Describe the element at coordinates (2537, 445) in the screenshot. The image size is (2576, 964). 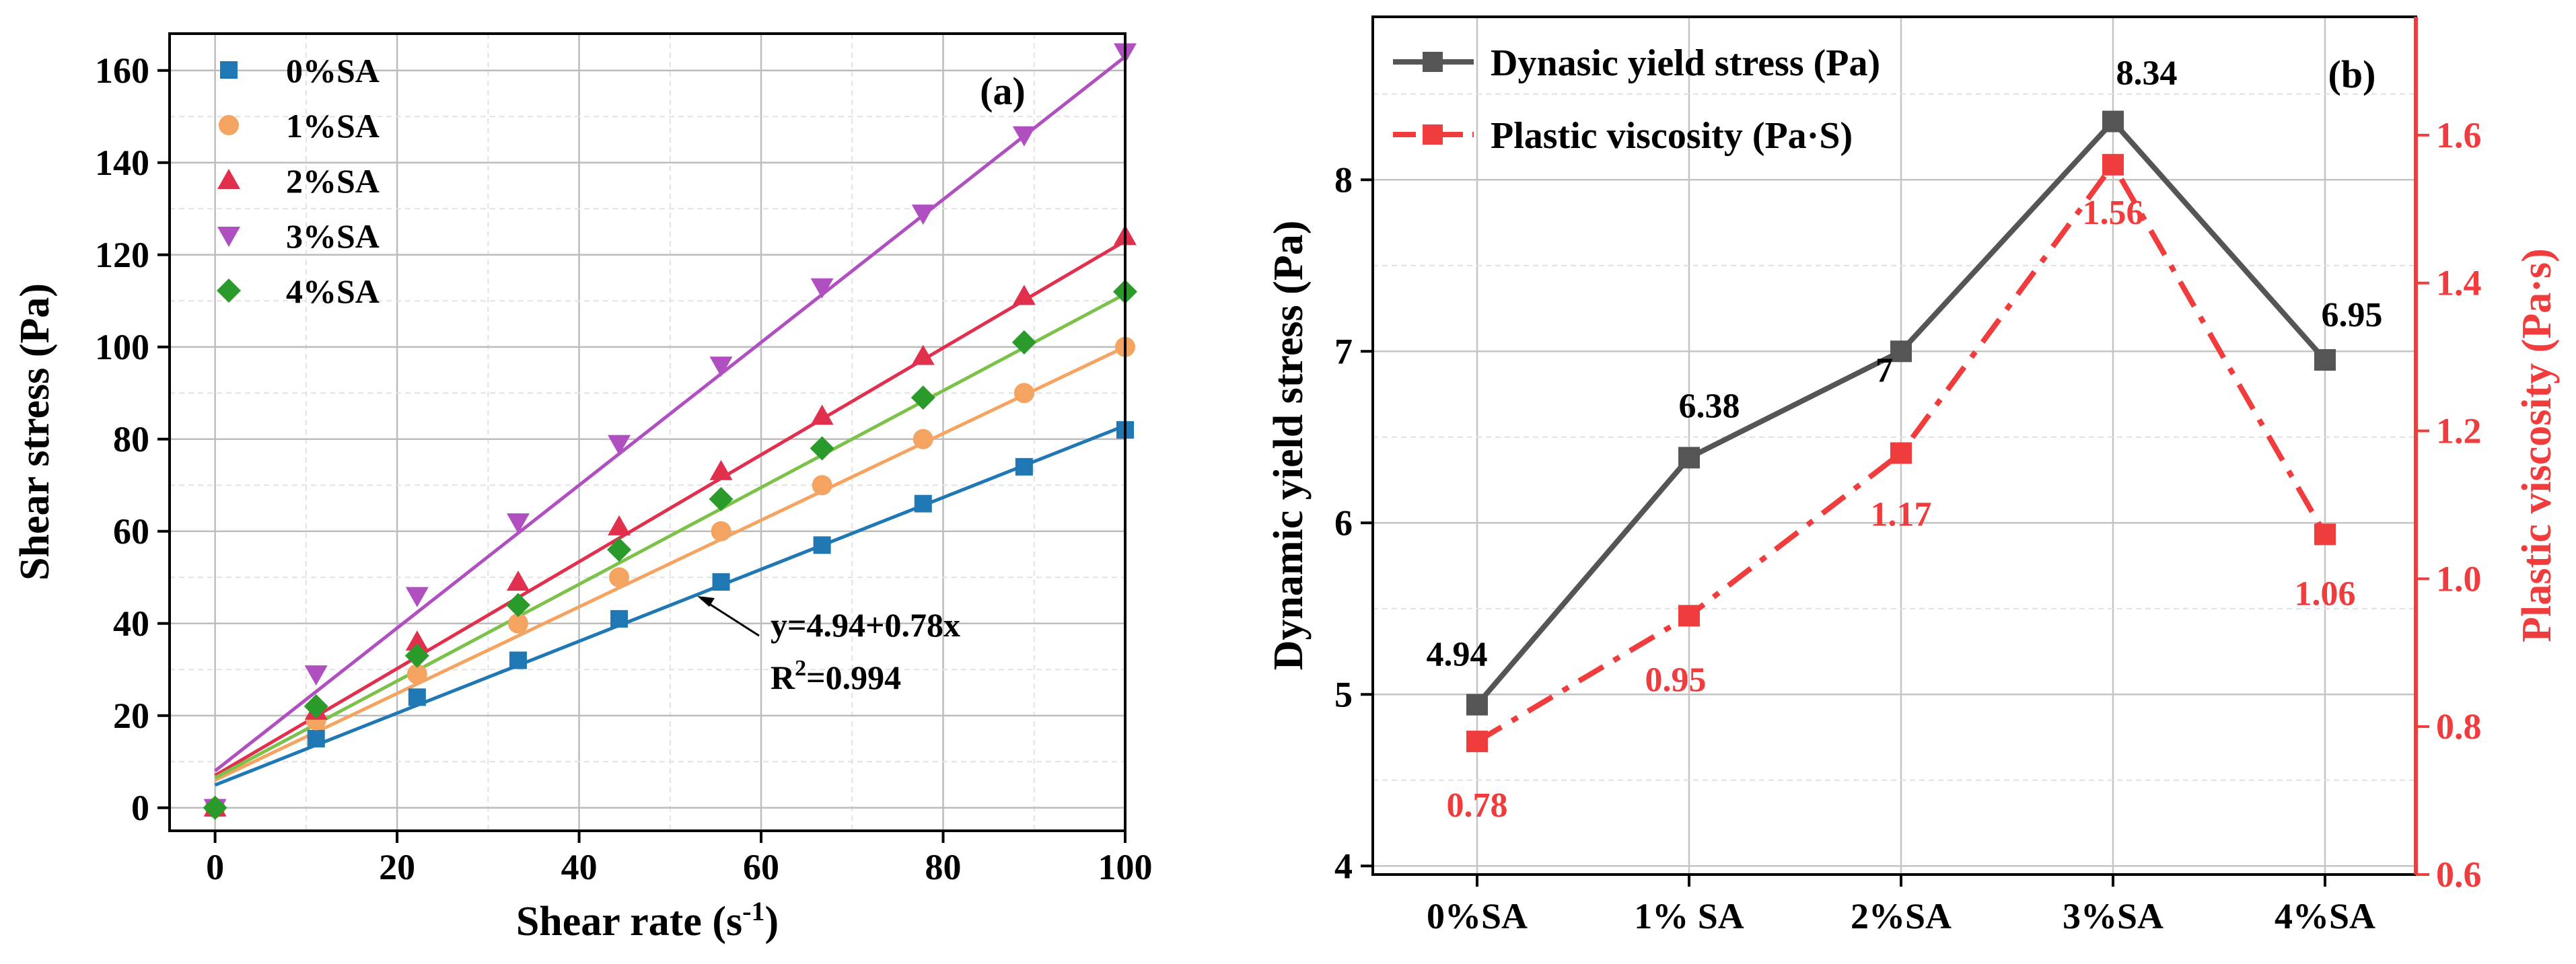
I see `chart-b-right-ylabel: Plastic viscosity (Pa·s)` at that location.